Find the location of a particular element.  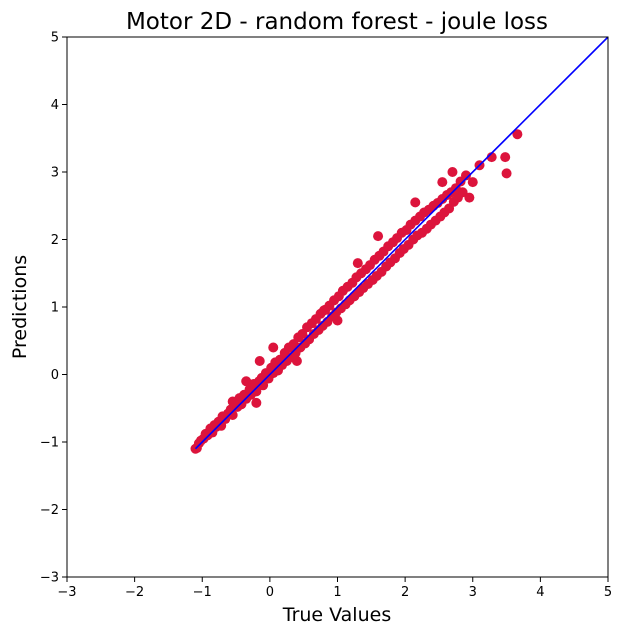

x-tick-label: −1 is located at coordinates (202, 592).